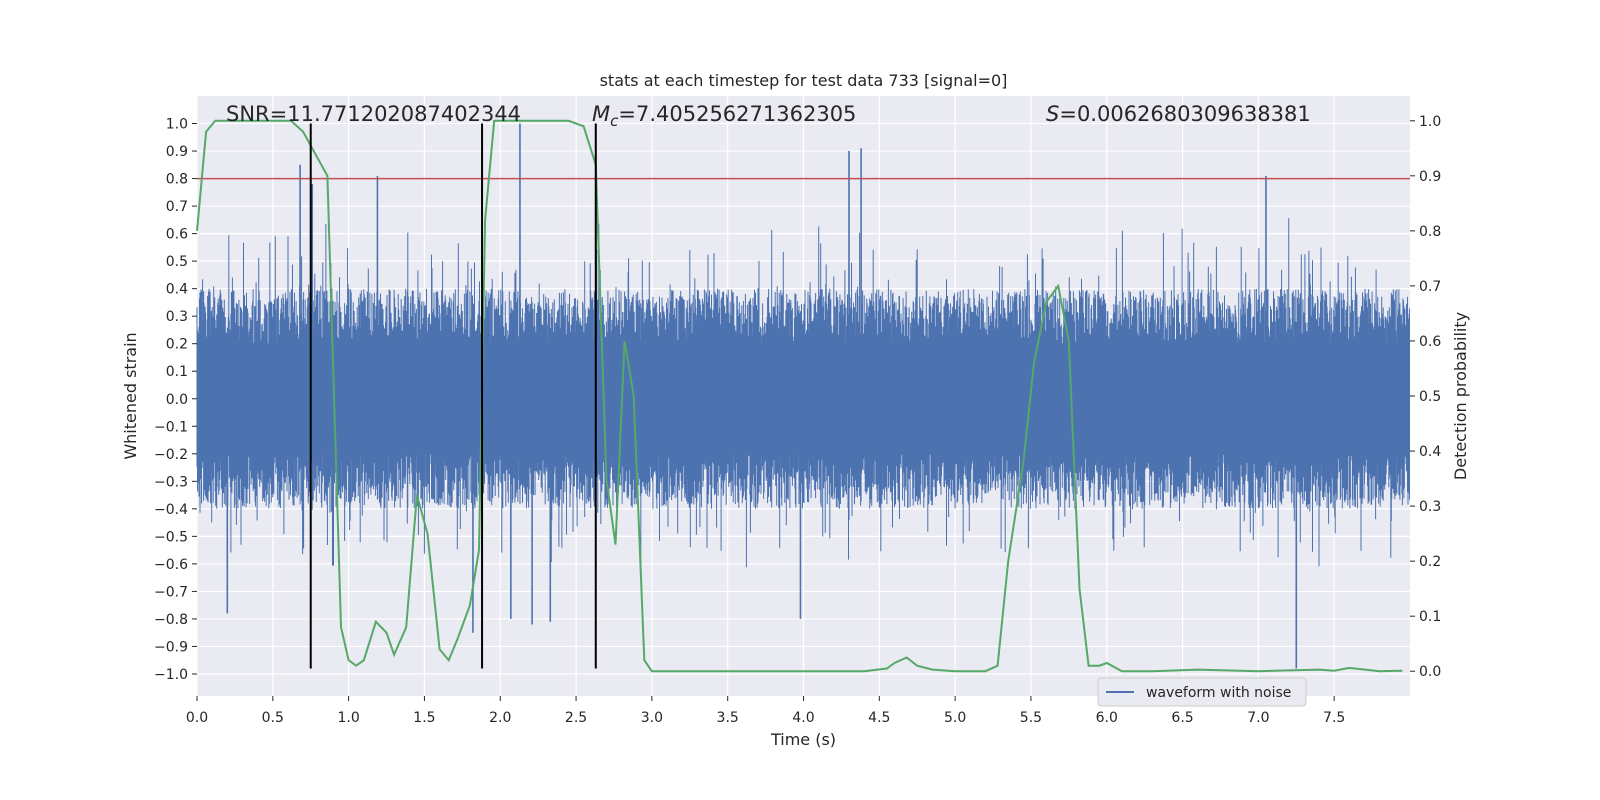  What do you see at coordinates (177, 180) in the screenshot?
I see `y-tick-label: 0.8` at bounding box center [177, 180].